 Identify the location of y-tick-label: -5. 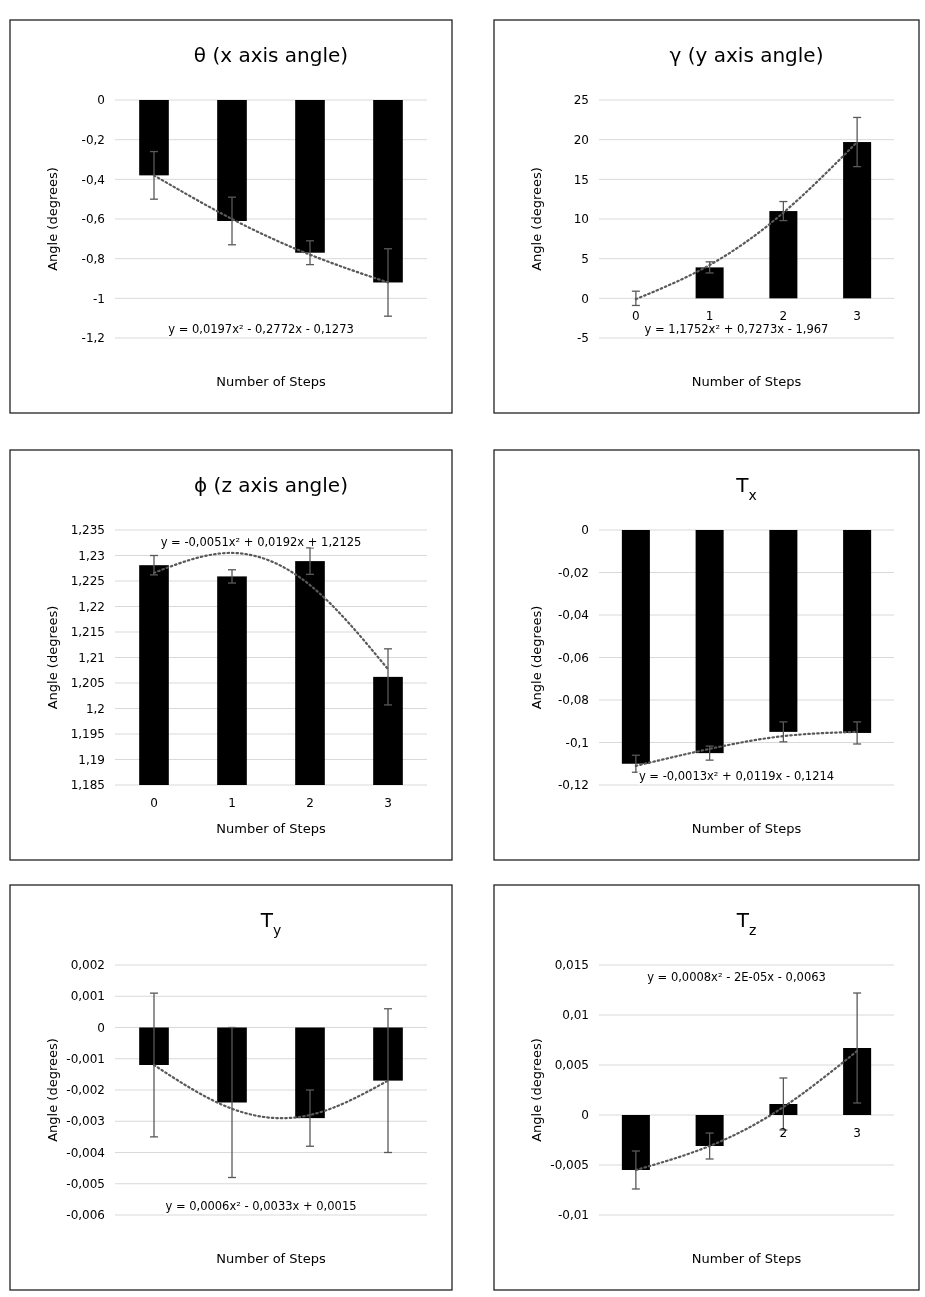
(583, 338).